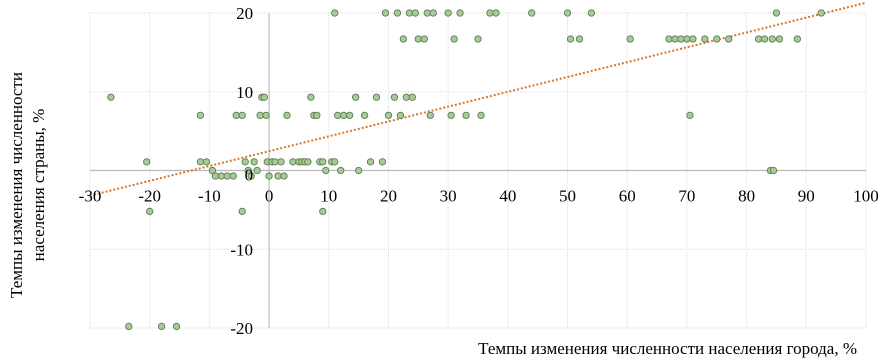  I want to click on y-tick-label: 20, so click(244, 13).